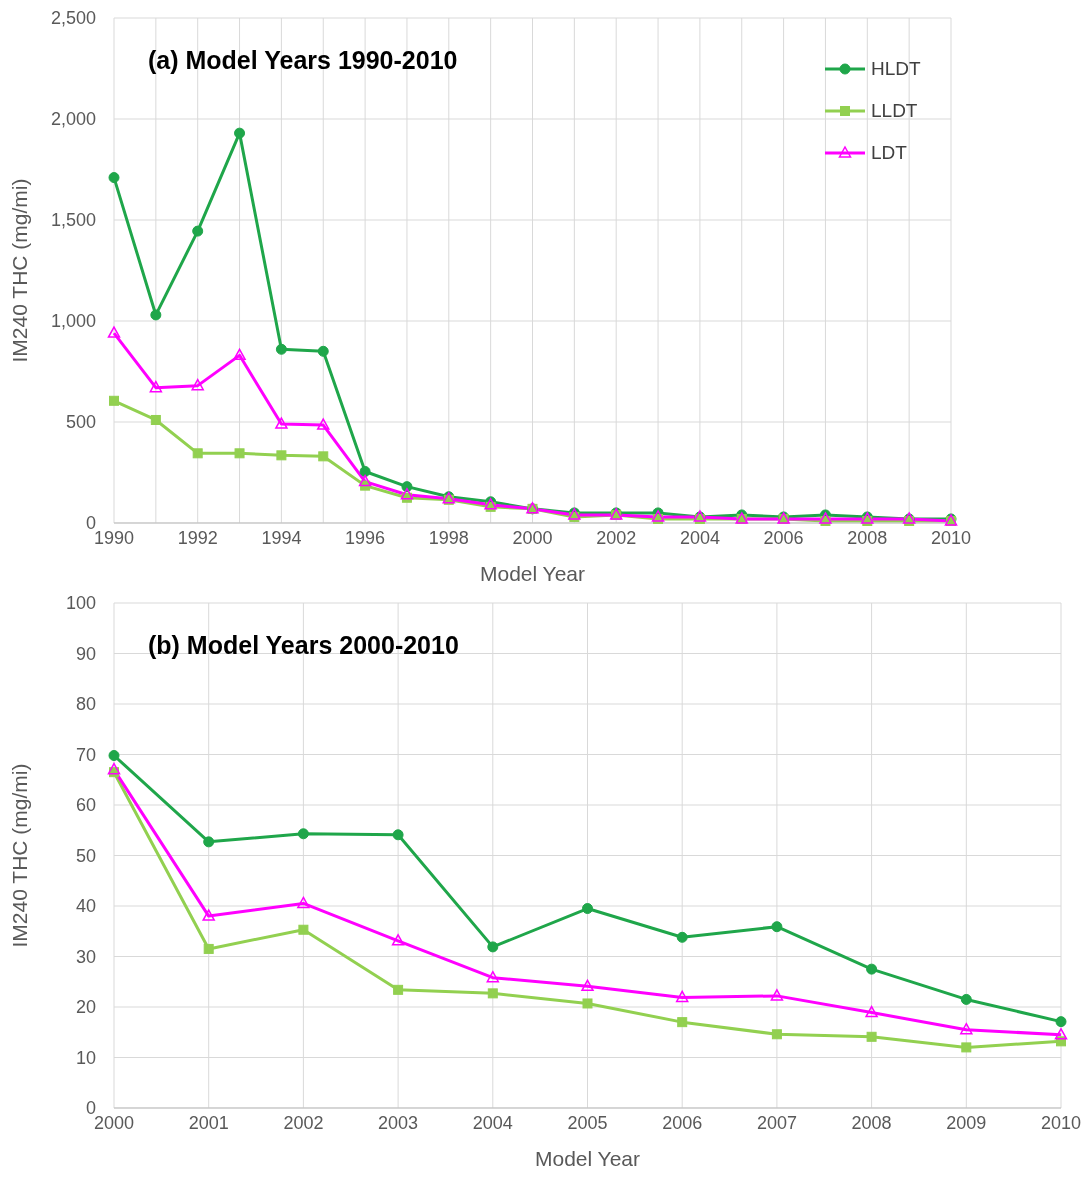  I want to click on y-tick-label: 100, so click(80, 603).